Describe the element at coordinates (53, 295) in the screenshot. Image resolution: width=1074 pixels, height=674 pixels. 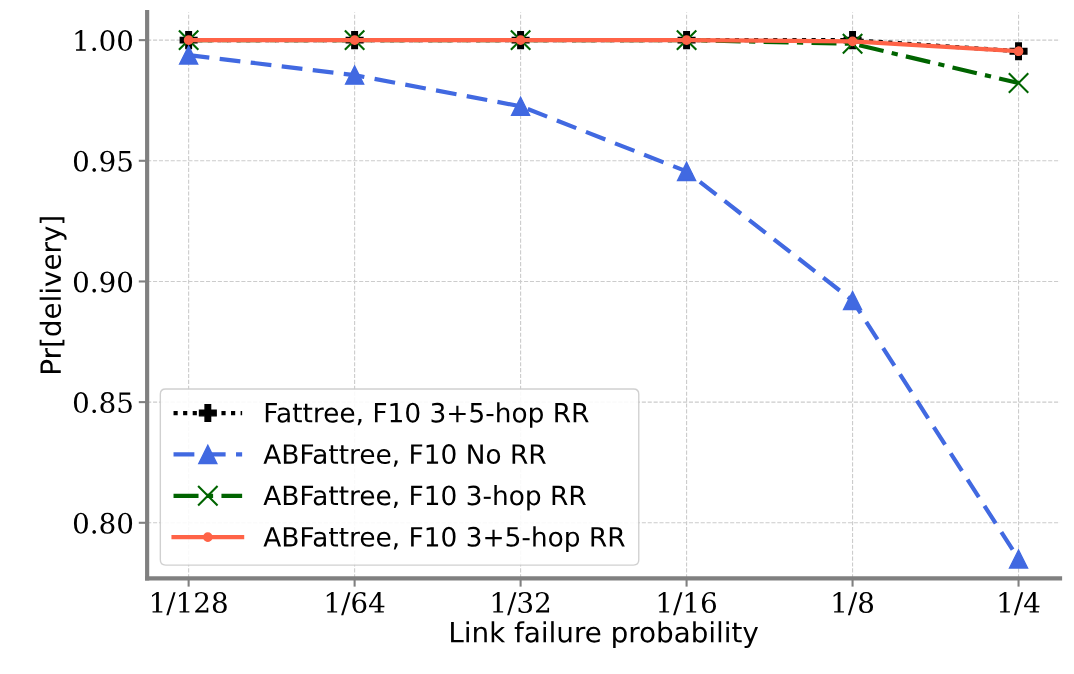
I see `y-axis-title: Pr[delivery]` at that location.